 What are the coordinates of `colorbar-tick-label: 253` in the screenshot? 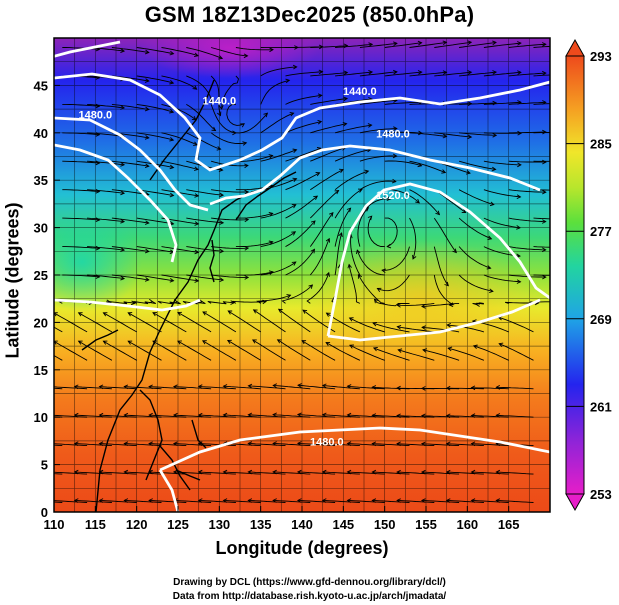 It's located at (601, 494).